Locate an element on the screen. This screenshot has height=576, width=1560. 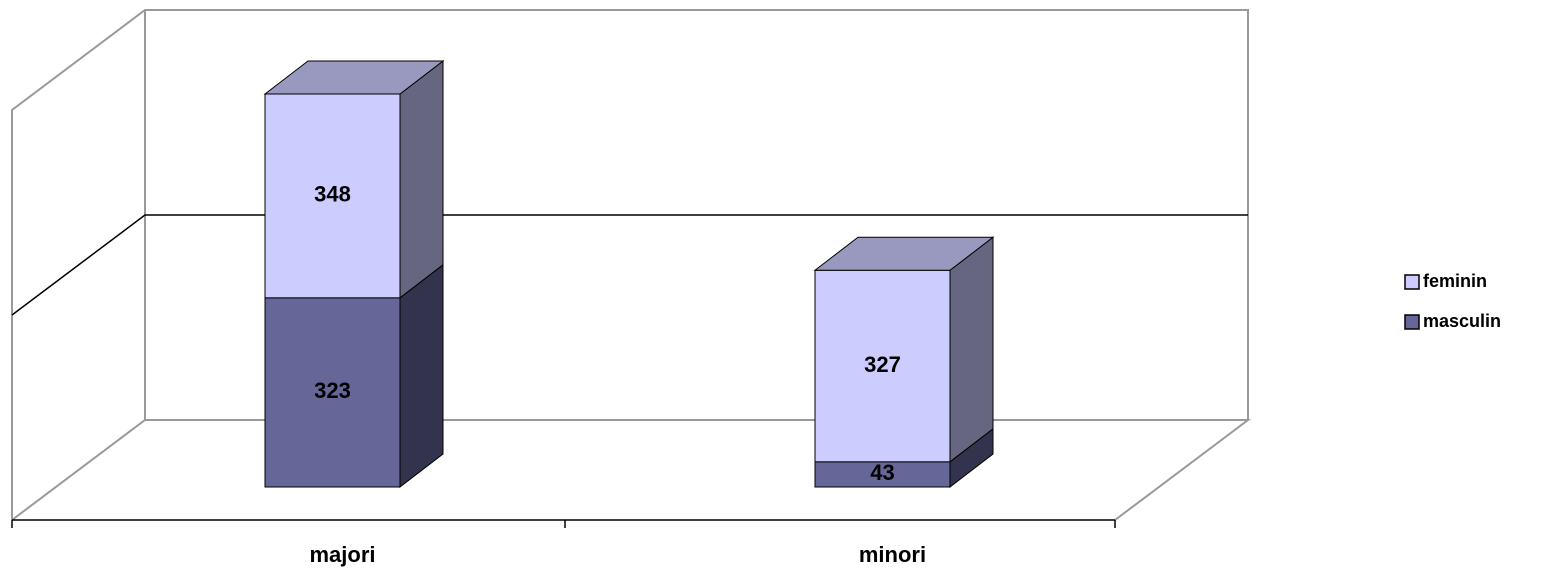
value-label: 327 is located at coordinates (882, 364).